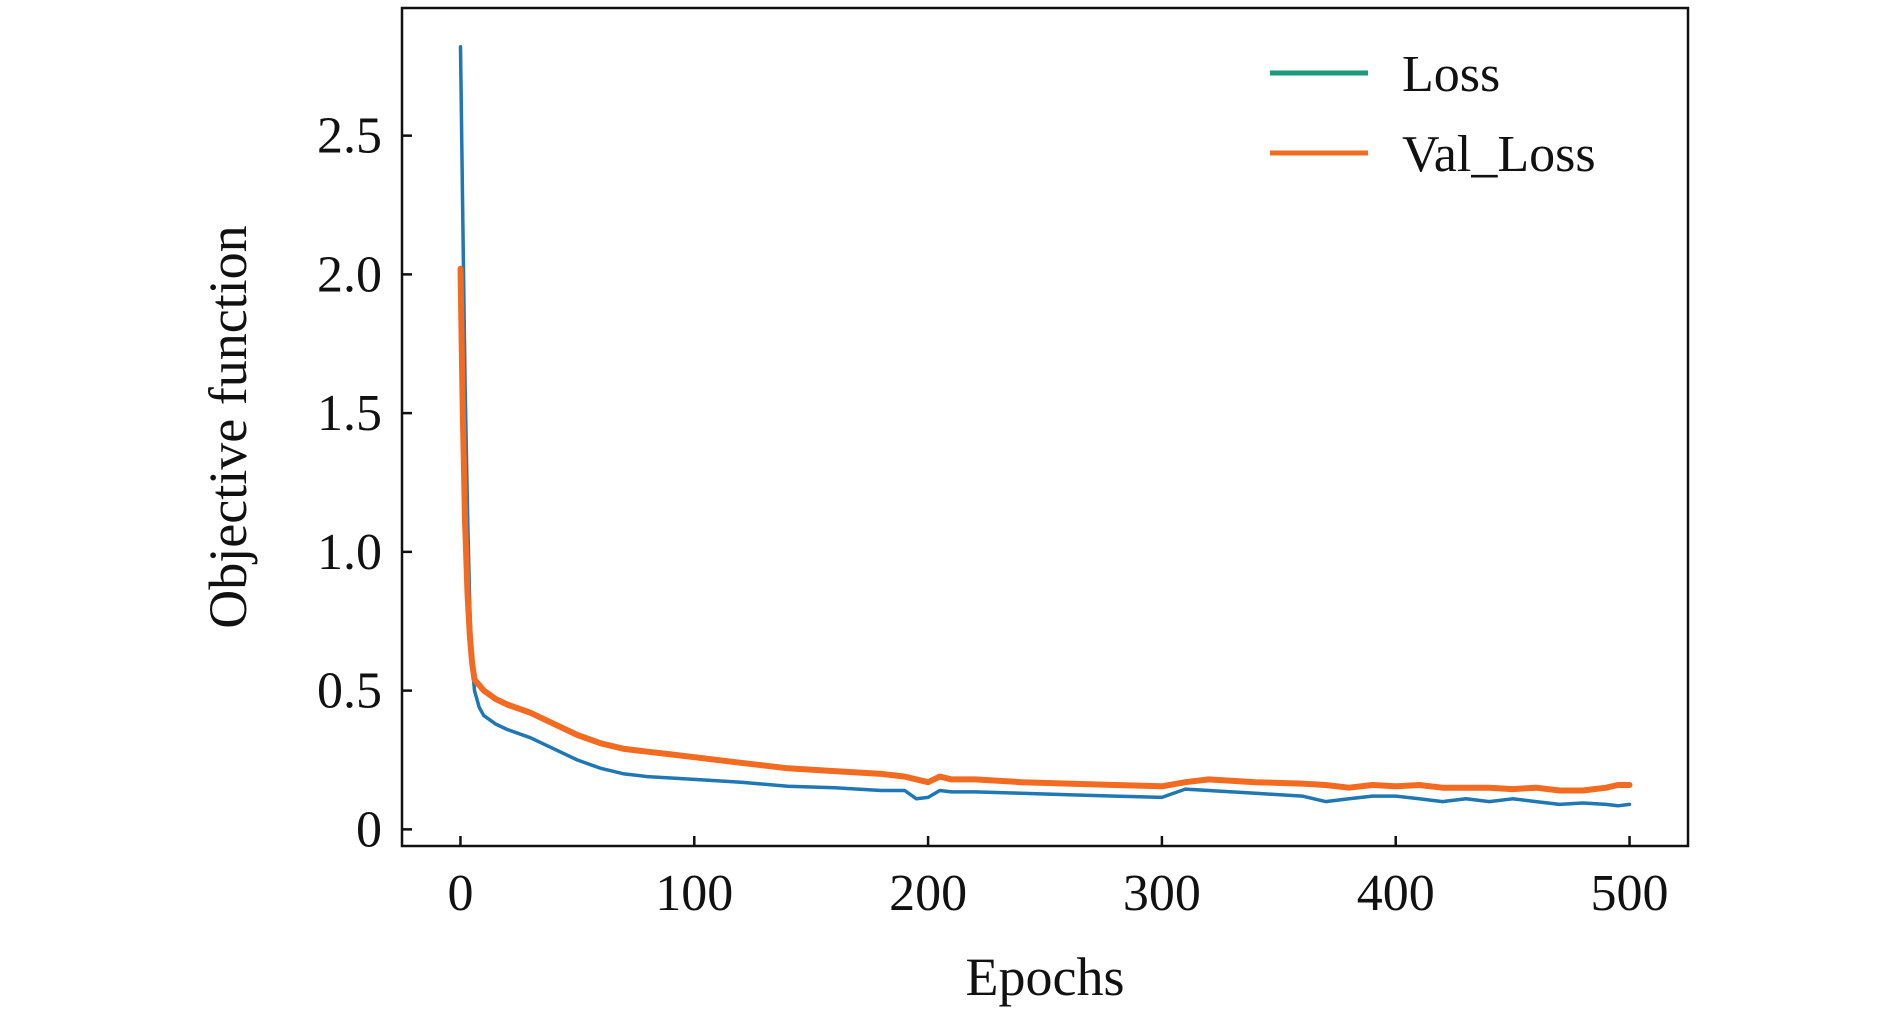 The image size is (1890, 1016). What do you see at coordinates (1630, 893) in the screenshot?
I see `x-tick-label: 500` at bounding box center [1630, 893].